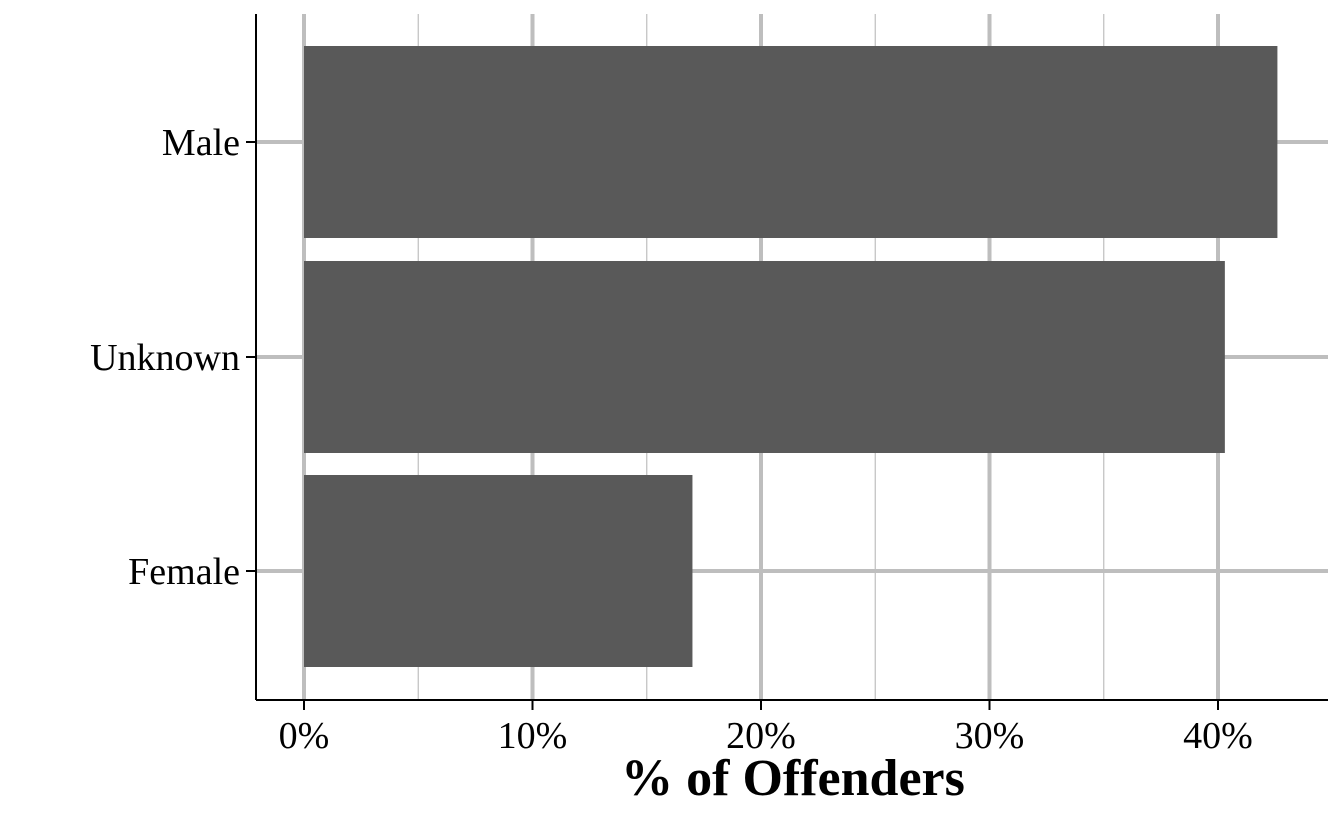 This screenshot has width=1344, height=830. I want to click on x-tick-label: 30%, so click(990, 736).